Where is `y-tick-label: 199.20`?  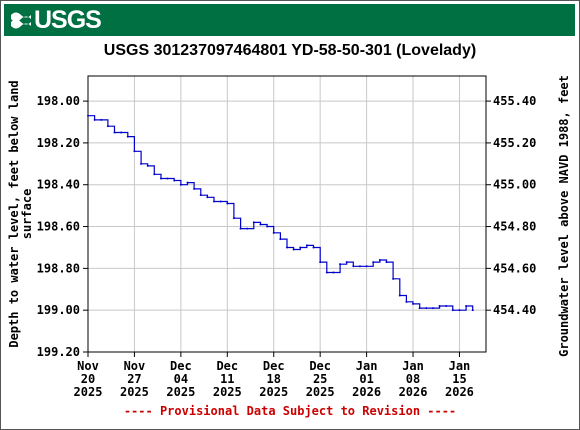
y-tick-label: 199.20 is located at coordinates (58, 352).